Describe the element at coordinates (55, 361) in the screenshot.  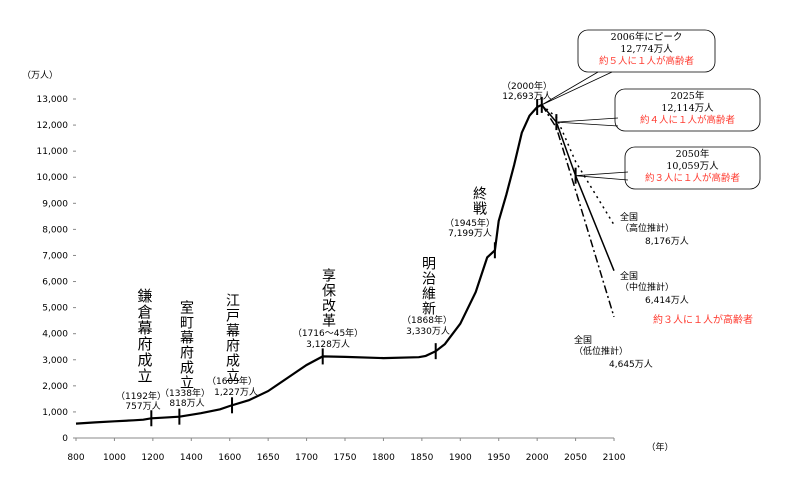
I see `y-tick-label: 3,000` at that location.